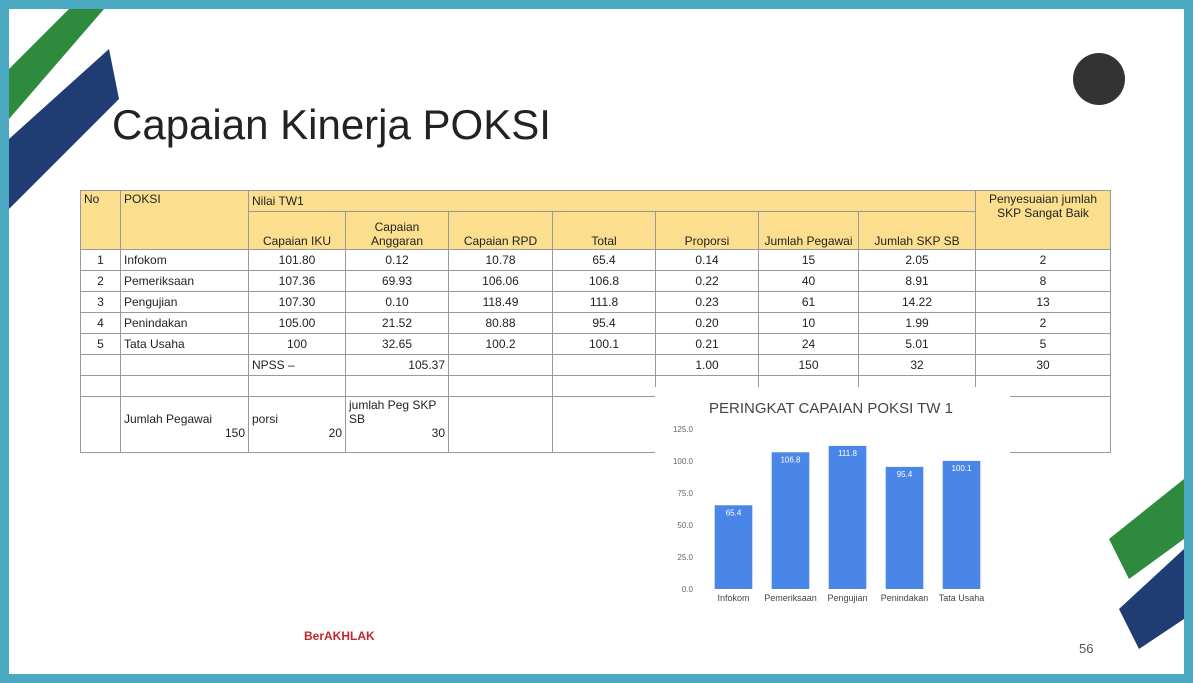  Describe the element at coordinates (688, 589) in the screenshot. I see `y-tick-label: 0.0` at that location.